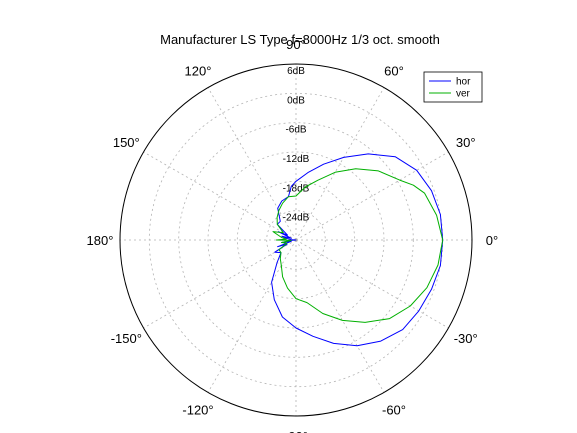 This screenshot has height=433, width=577. Describe the element at coordinates (296, 431) in the screenshot. I see `angle-tick-label: -90°` at that location.